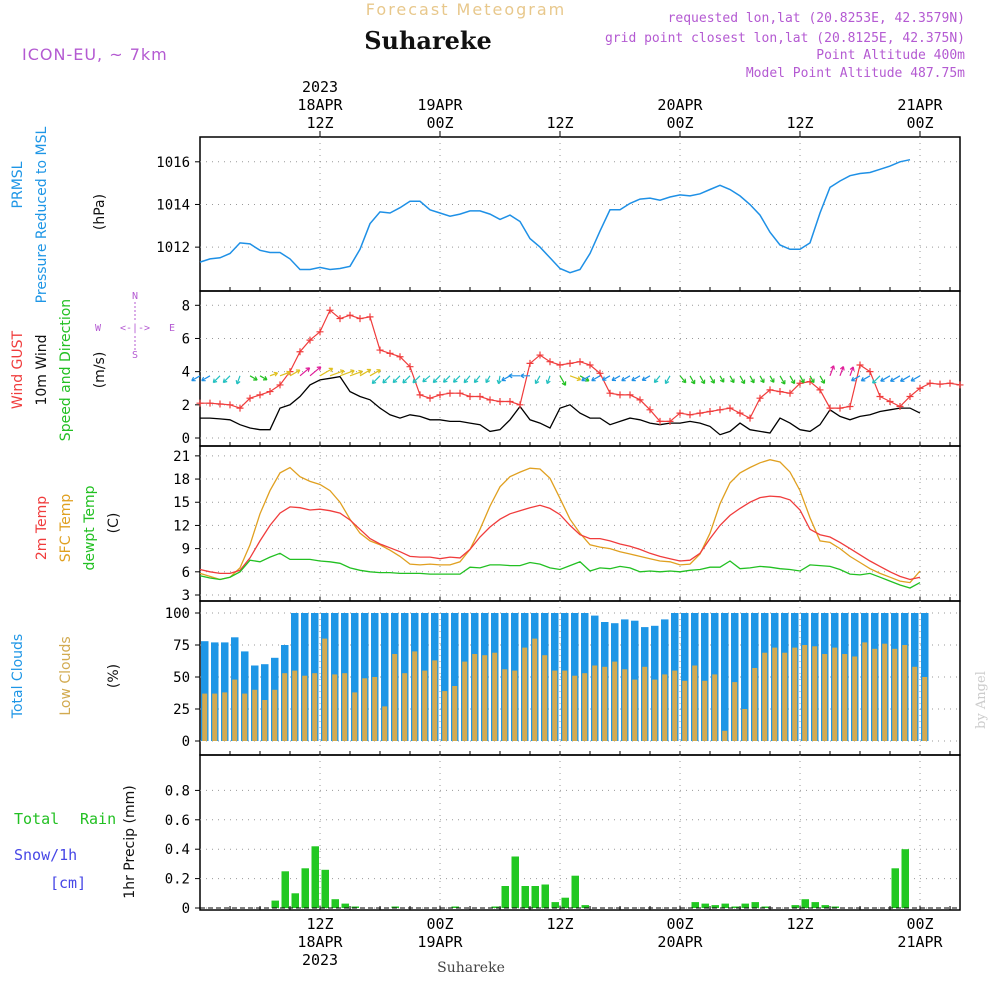 Image resolution: width=1000 pixels, height=1000 pixels. I want to click on label-1hr-precip: 1hr Precip (mm), so click(130, 841).